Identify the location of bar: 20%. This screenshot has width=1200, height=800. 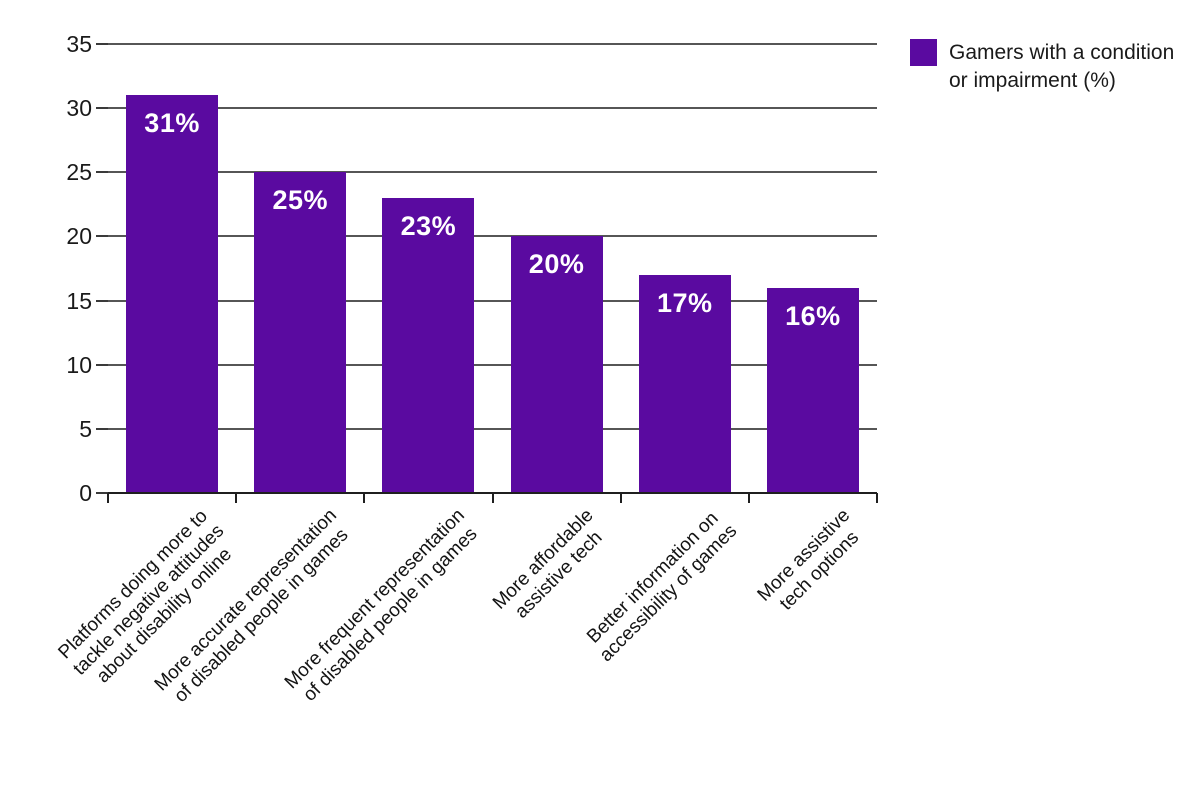
(556, 364).